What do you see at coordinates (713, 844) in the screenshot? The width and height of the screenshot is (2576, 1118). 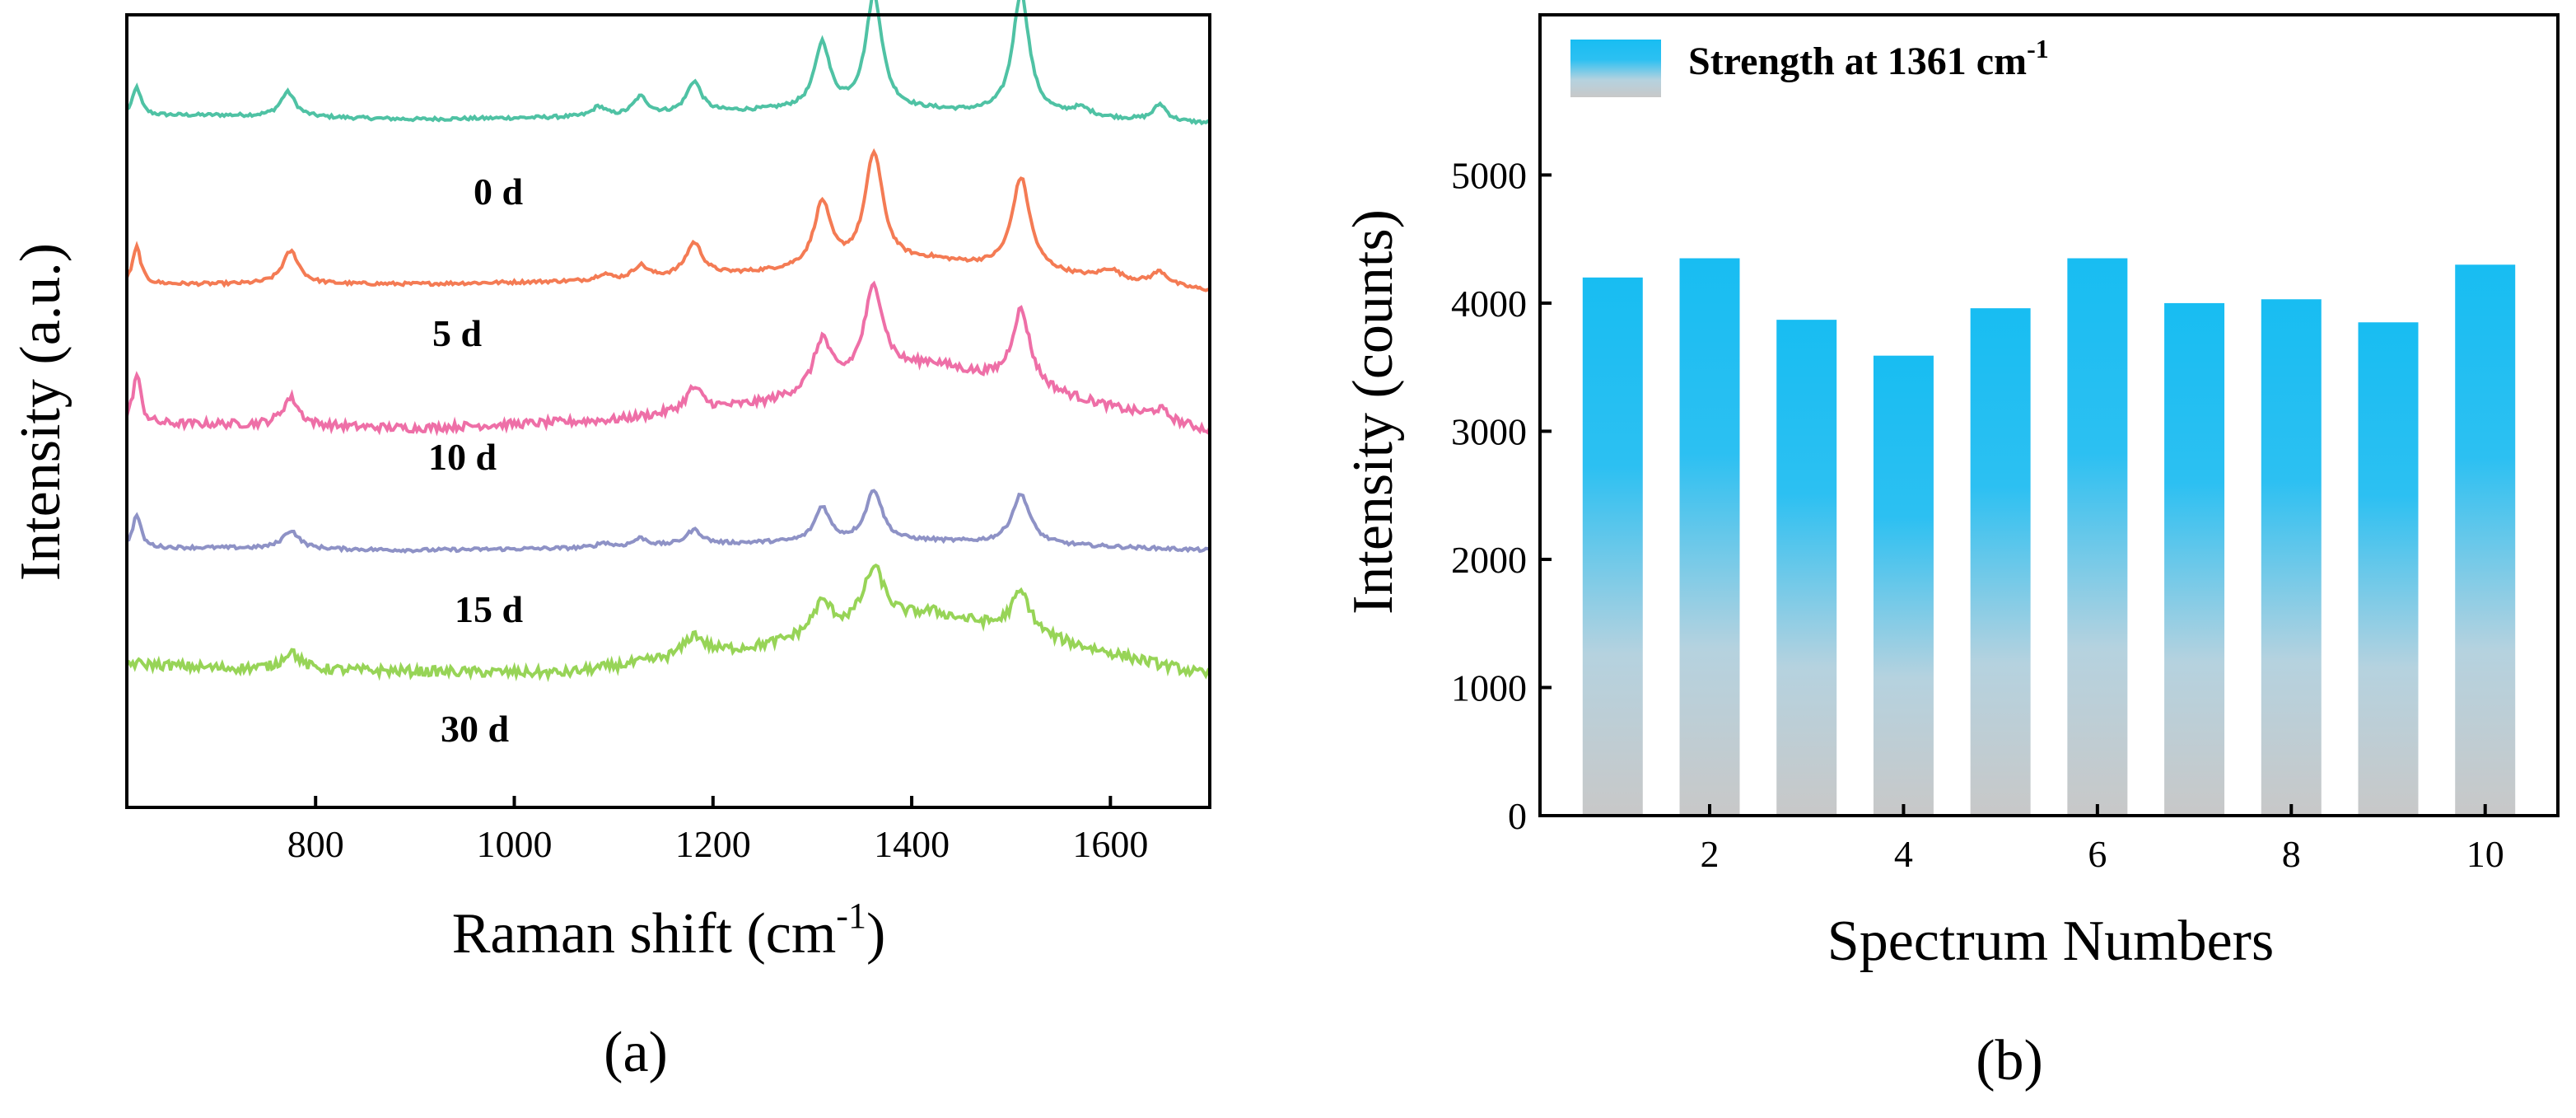 I see `x-tick-label: 1200` at bounding box center [713, 844].